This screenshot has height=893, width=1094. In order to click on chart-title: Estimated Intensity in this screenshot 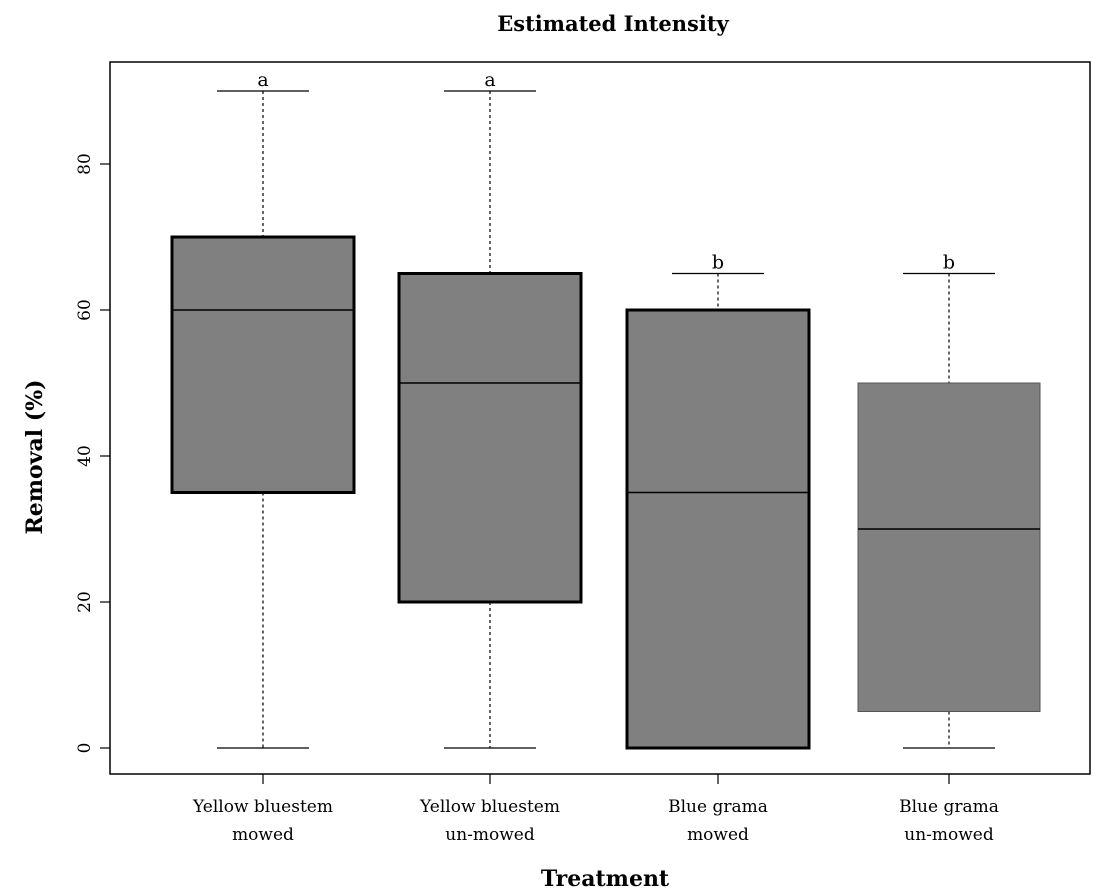, I will do `click(613, 23)`.